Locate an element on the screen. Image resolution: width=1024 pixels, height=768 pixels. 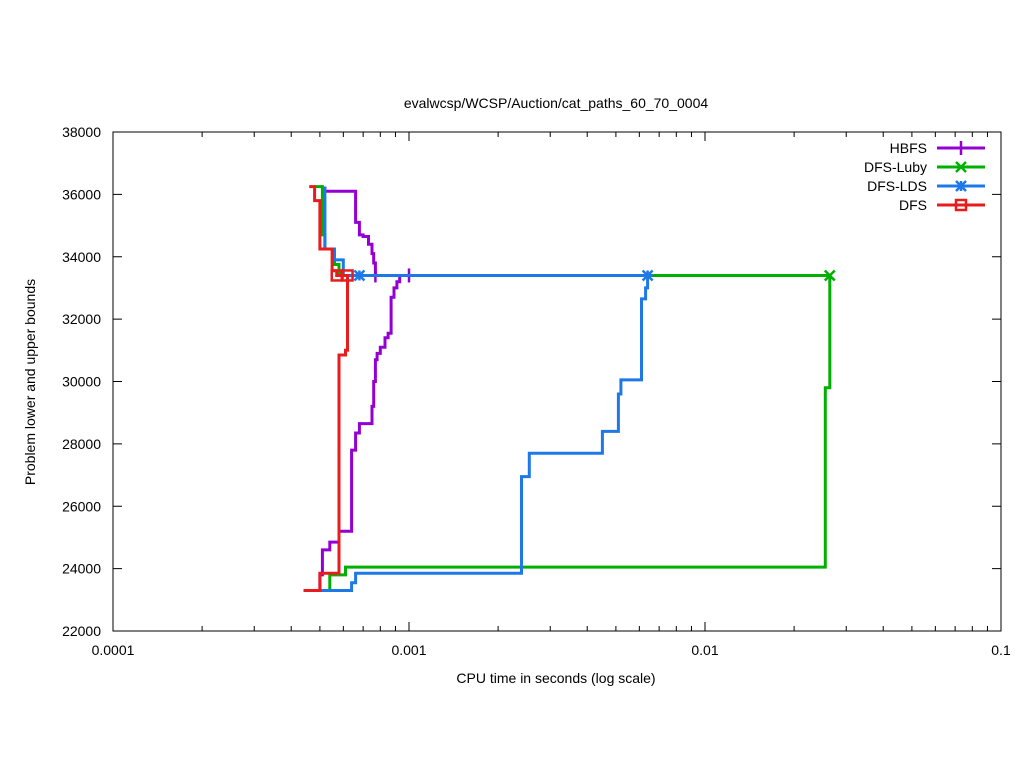
dfs-upper-bound-line is located at coordinates (329, 231).